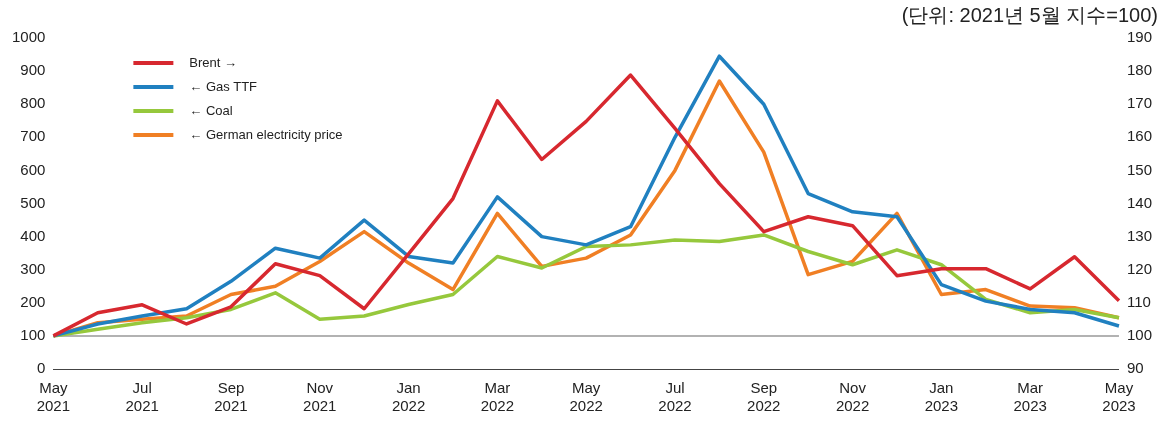 The height and width of the screenshot is (421, 1164). Describe the element at coordinates (1139, 202) in the screenshot. I see `y2-tick-label: 140` at that location.